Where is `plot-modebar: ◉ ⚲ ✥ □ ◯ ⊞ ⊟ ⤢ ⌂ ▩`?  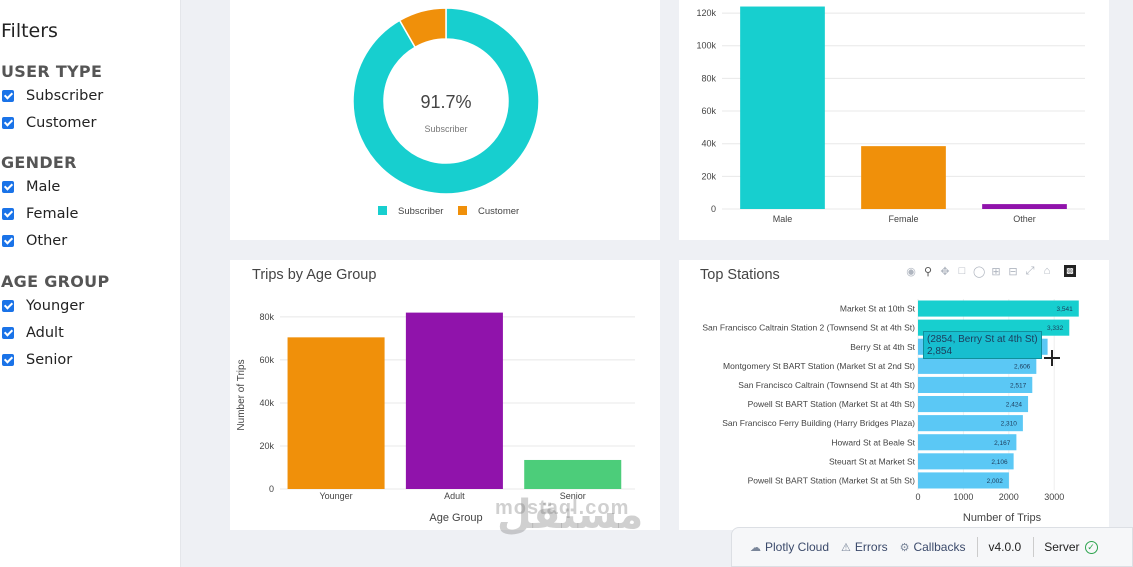 plot-modebar: ◉ ⚲ ✥ □ ◯ ⊞ ⊟ ⤢ ⌂ ▩ is located at coordinates (990, 271).